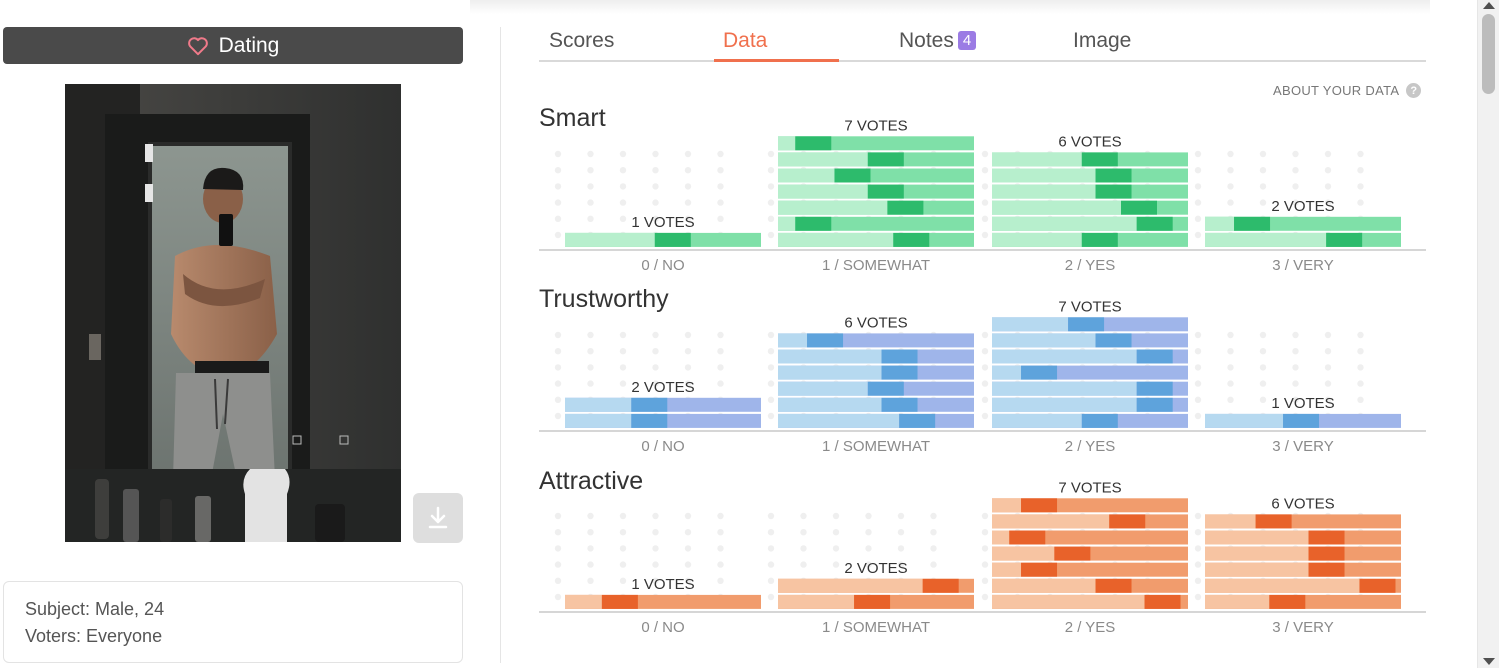 This screenshot has width=1499, height=668. Describe the element at coordinates (1336, 90) in the screenshot. I see `about-your-data-label: ABOUT YOUR DATA` at that location.